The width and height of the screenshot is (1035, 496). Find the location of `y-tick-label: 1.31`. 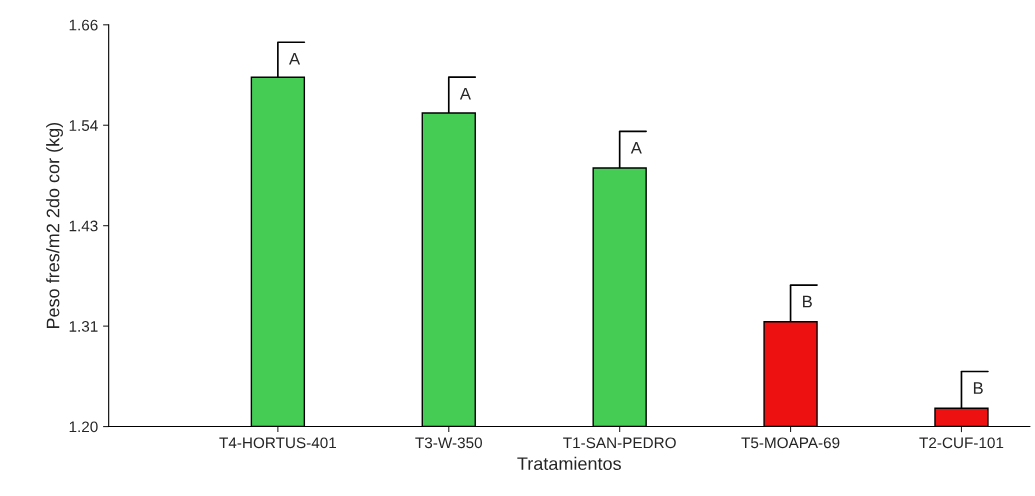

y-tick-label: 1.31 is located at coordinates (83, 326).